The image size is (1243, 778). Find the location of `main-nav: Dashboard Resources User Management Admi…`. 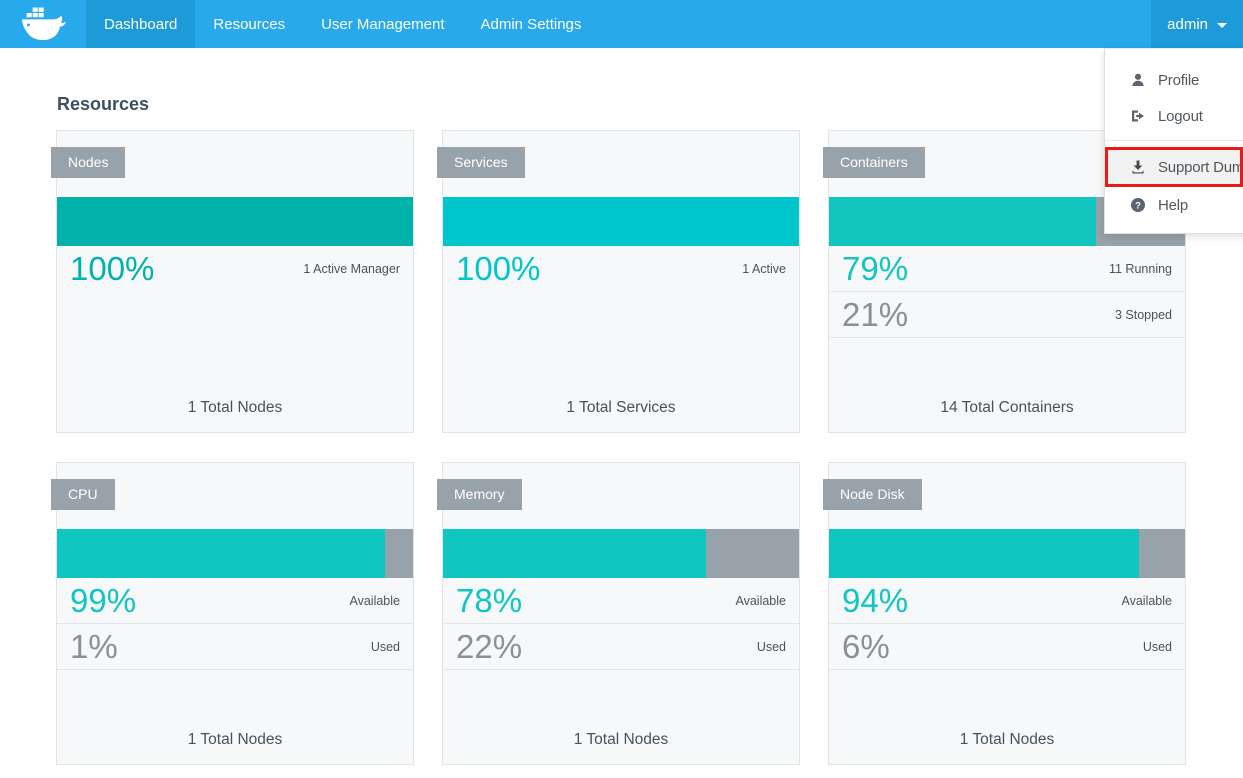

main-nav: Dashboard Resources User Management Admi… is located at coordinates (342, 24).